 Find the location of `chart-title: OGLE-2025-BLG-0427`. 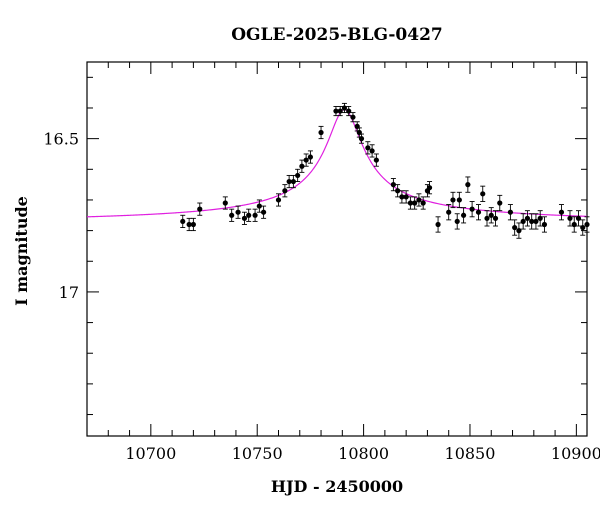

chart-title: OGLE-2025-BLG-0427 is located at coordinates (337, 35).